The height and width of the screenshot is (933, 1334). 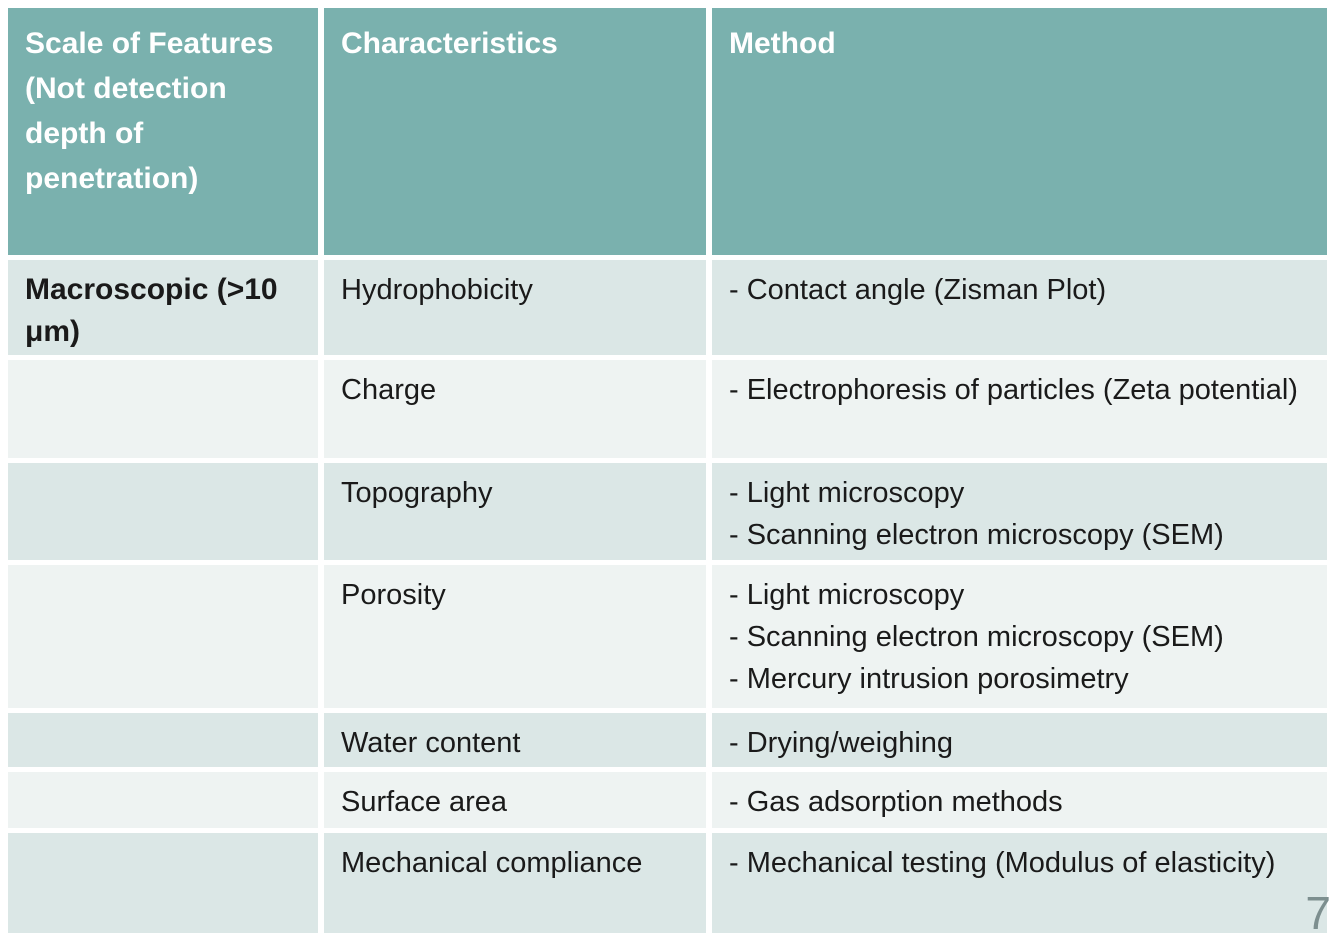 I want to click on characteristic-cell: Porosity, so click(x=515, y=636).